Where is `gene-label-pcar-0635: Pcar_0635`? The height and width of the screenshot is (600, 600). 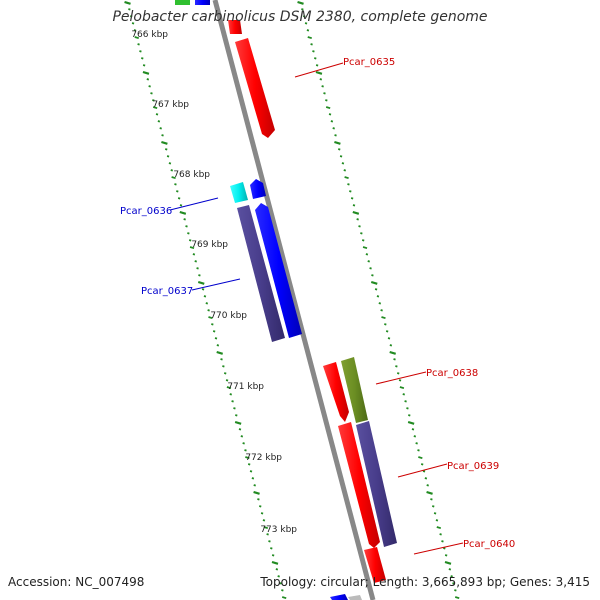 gene-label-pcar-0635: Pcar_0635 is located at coordinates (369, 62).